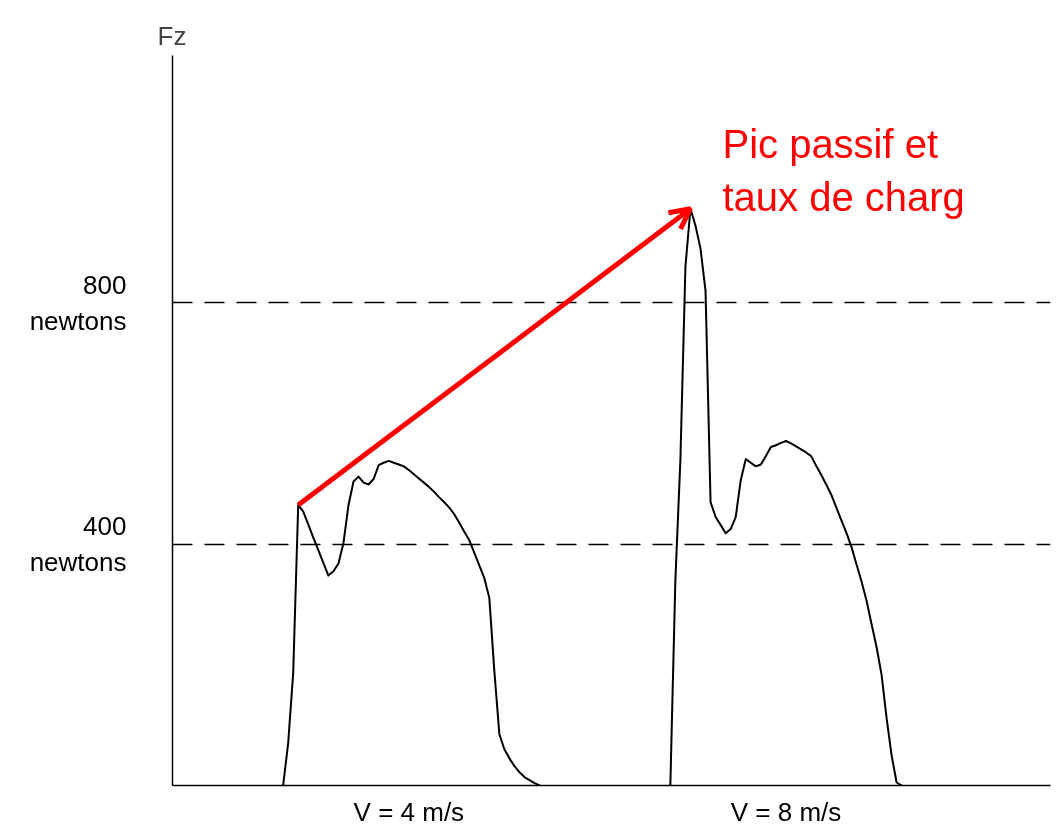 Image resolution: width=1057 pixels, height=834 pixels. What do you see at coordinates (843, 170) in the screenshot?
I see `annotation: Pic passif et taux de charg` at bounding box center [843, 170].